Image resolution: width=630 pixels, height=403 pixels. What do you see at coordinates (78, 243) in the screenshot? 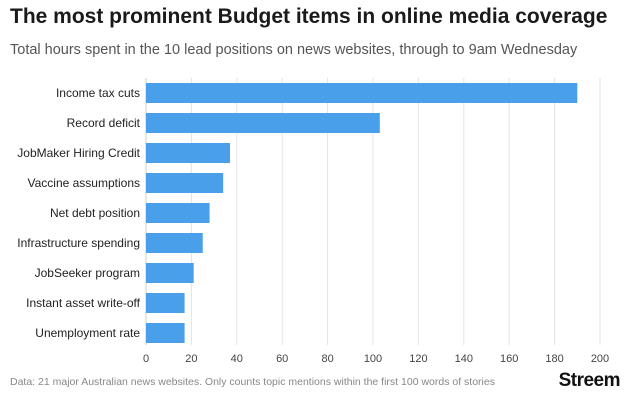
I see `category-label: Infrastructure spending` at bounding box center [78, 243].